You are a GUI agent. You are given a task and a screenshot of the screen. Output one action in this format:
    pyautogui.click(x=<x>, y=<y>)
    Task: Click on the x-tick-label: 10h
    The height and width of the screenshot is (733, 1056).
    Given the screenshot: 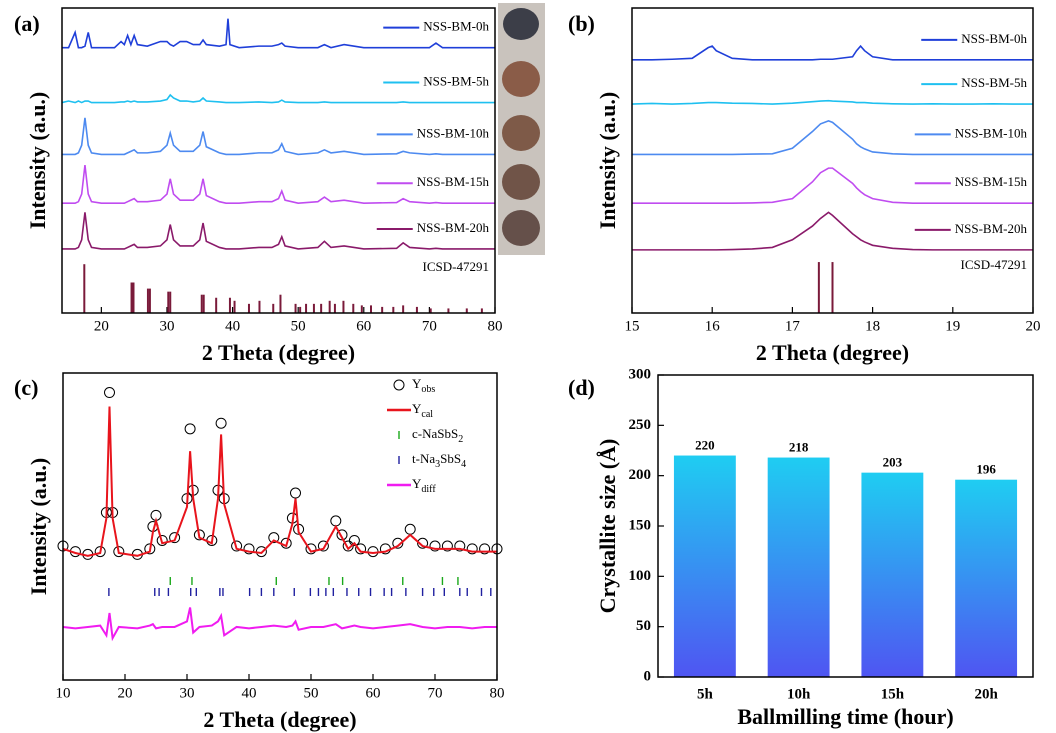 What is the action you would take?
    pyautogui.click(x=799, y=694)
    